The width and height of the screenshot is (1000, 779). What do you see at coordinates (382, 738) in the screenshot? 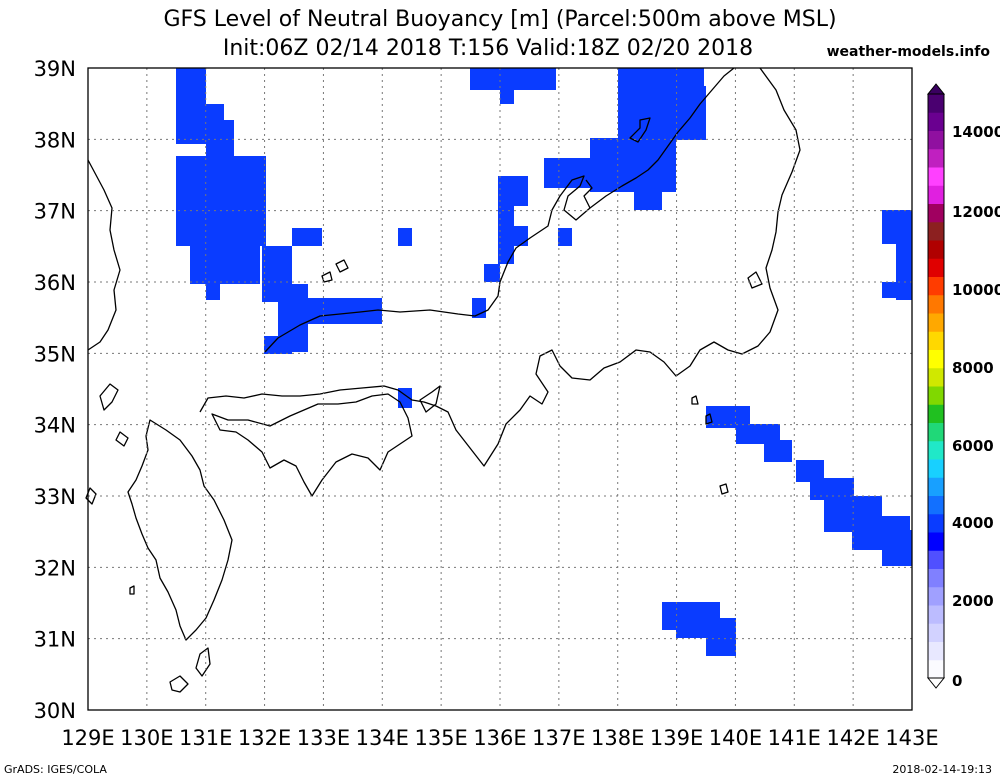
I see `lon-label: 134E` at bounding box center [382, 738].